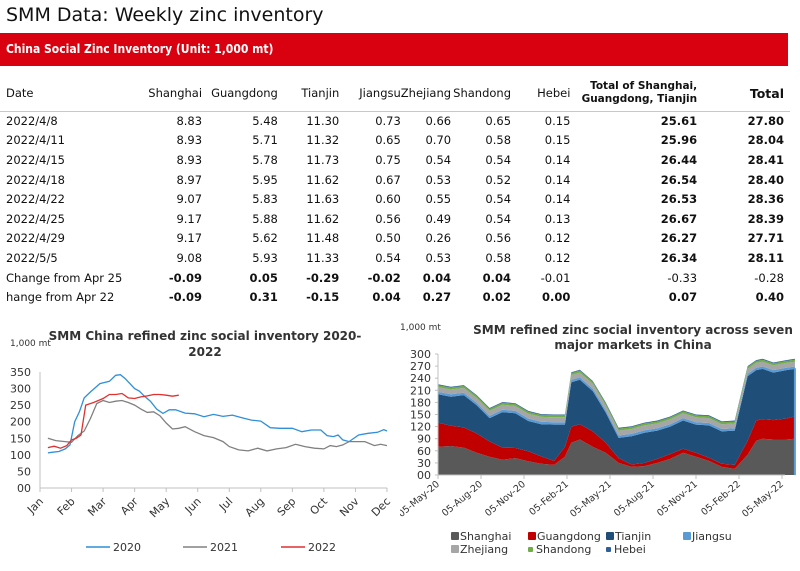  What do you see at coordinates (555, 277) in the screenshot?
I see `change-value: -0.01` at bounding box center [555, 277].